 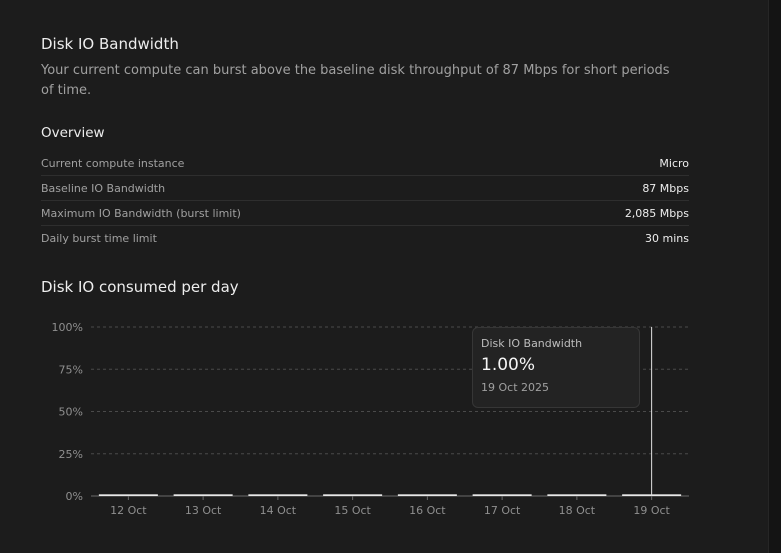 I want to click on overview-title: Overview, so click(x=73, y=133).